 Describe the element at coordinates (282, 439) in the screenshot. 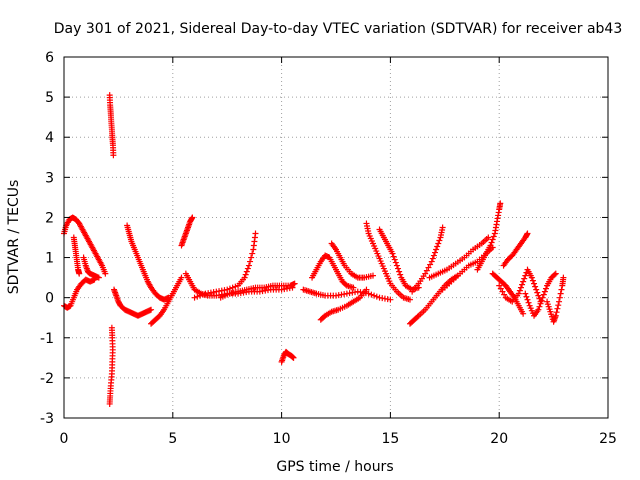

I see `x-tick-label: 10` at that location.